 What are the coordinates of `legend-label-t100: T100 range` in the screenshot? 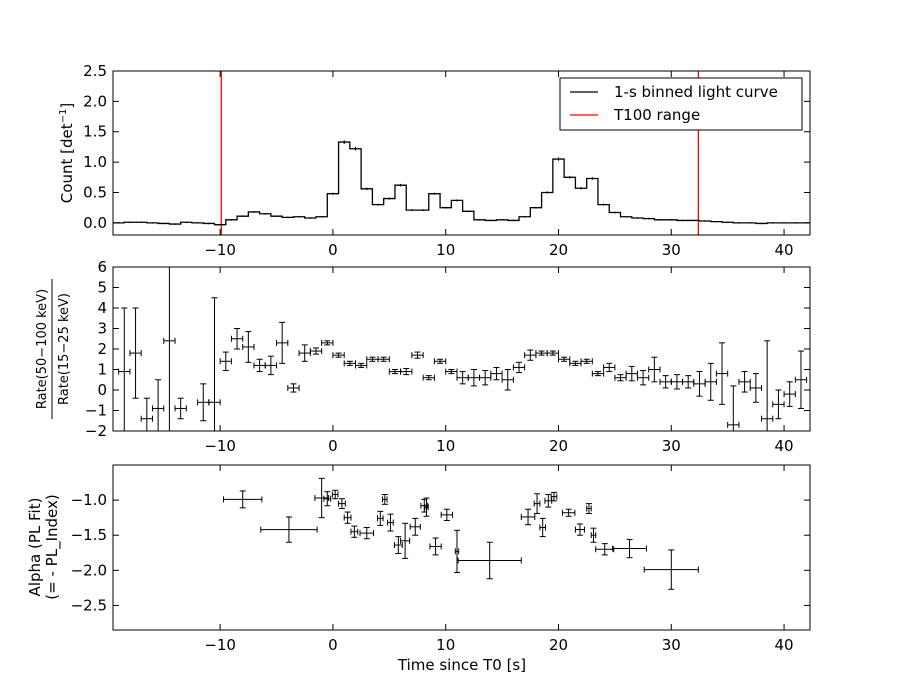 It's located at (656, 115).